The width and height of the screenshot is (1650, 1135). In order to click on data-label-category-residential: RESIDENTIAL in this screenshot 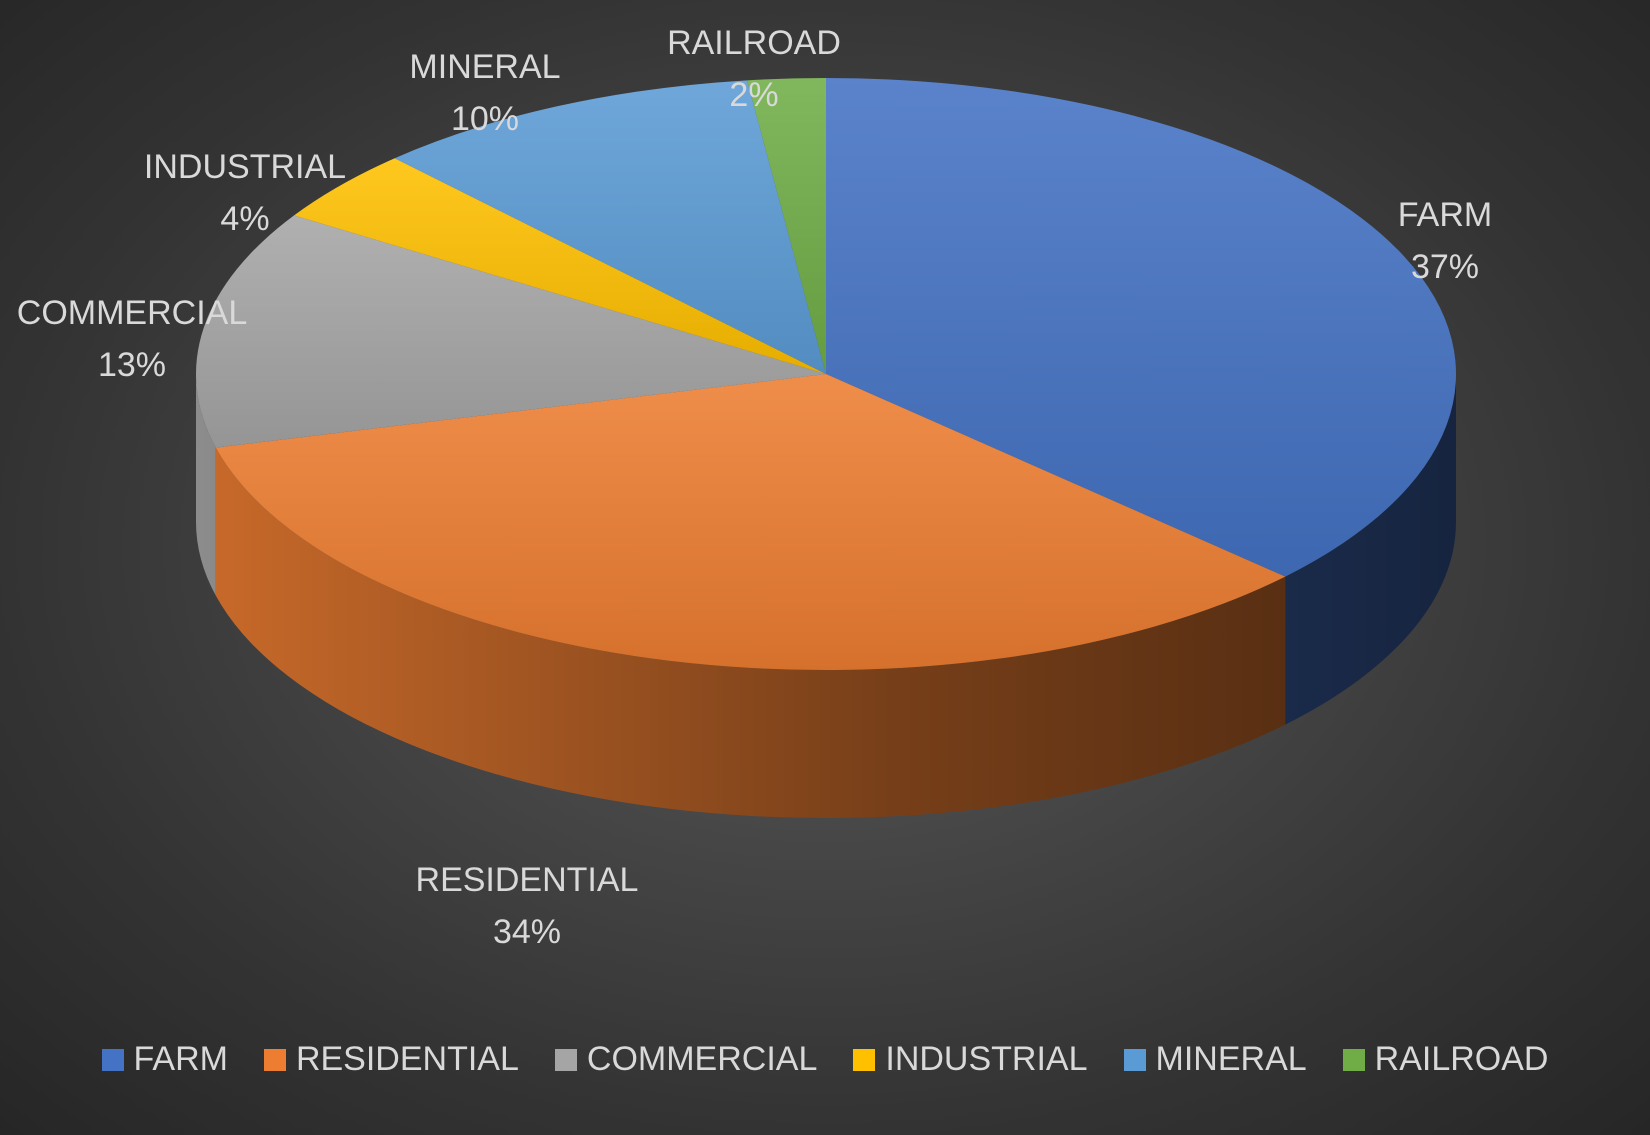, I will do `click(527, 880)`.